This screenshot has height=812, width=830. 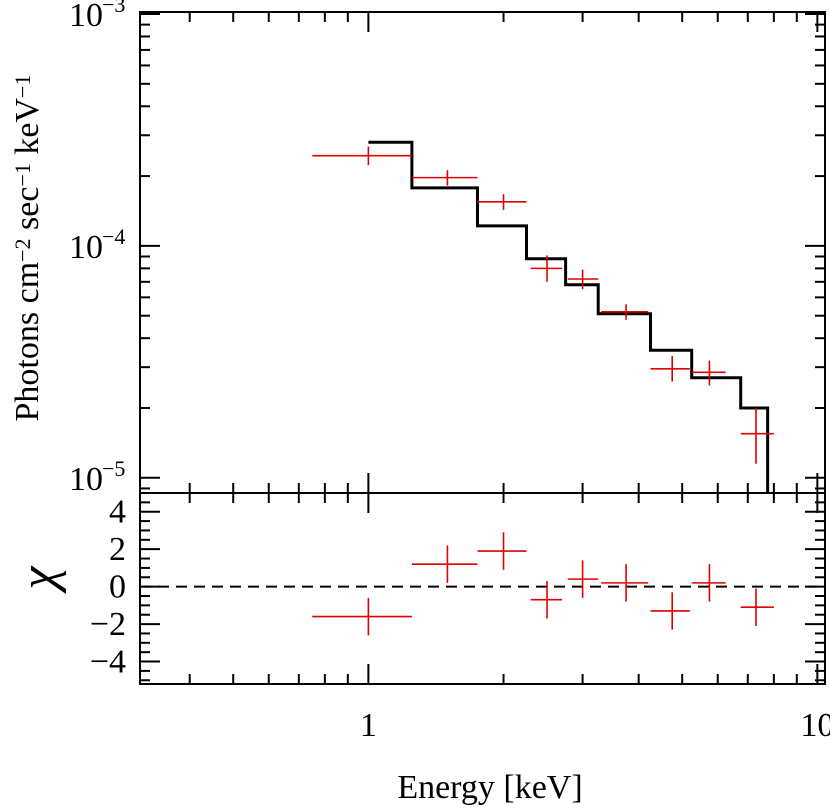 I want to click on y-tick-label-exponent: −3, so click(x=113, y=8).